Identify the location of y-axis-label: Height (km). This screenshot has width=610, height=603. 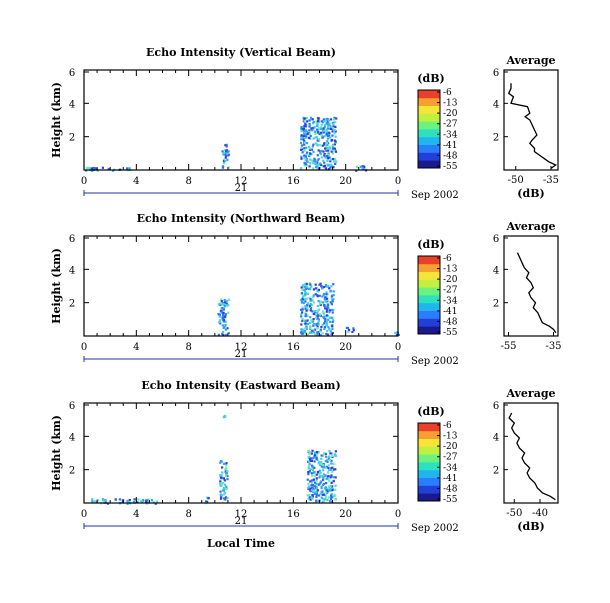
(56, 286).